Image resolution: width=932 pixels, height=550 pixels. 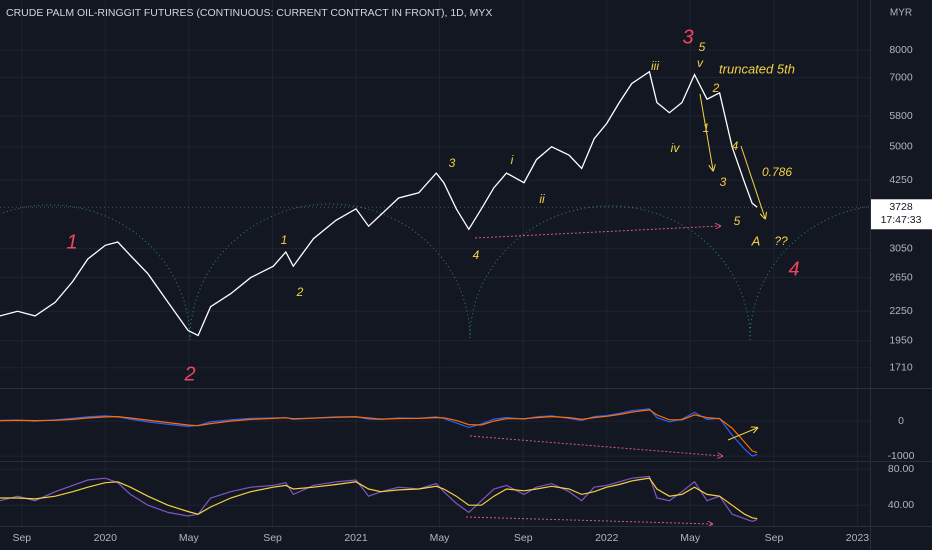 I want to click on x-tick-label: 2023, so click(x=858, y=538).